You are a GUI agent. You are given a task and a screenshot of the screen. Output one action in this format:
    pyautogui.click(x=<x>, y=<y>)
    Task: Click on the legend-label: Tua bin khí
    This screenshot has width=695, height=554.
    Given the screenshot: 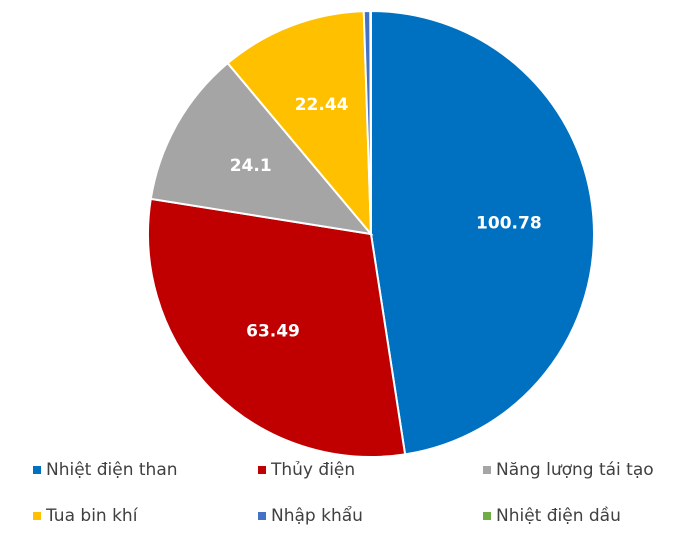 What is the action you would take?
    pyautogui.click(x=92, y=516)
    